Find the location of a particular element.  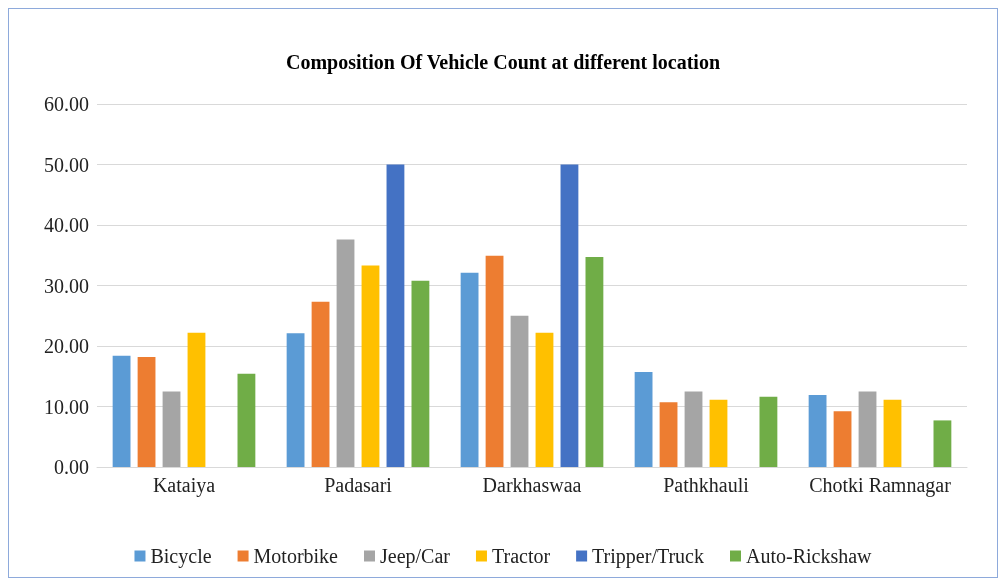

x-tick-label: Padasari is located at coordinates (358, 485).